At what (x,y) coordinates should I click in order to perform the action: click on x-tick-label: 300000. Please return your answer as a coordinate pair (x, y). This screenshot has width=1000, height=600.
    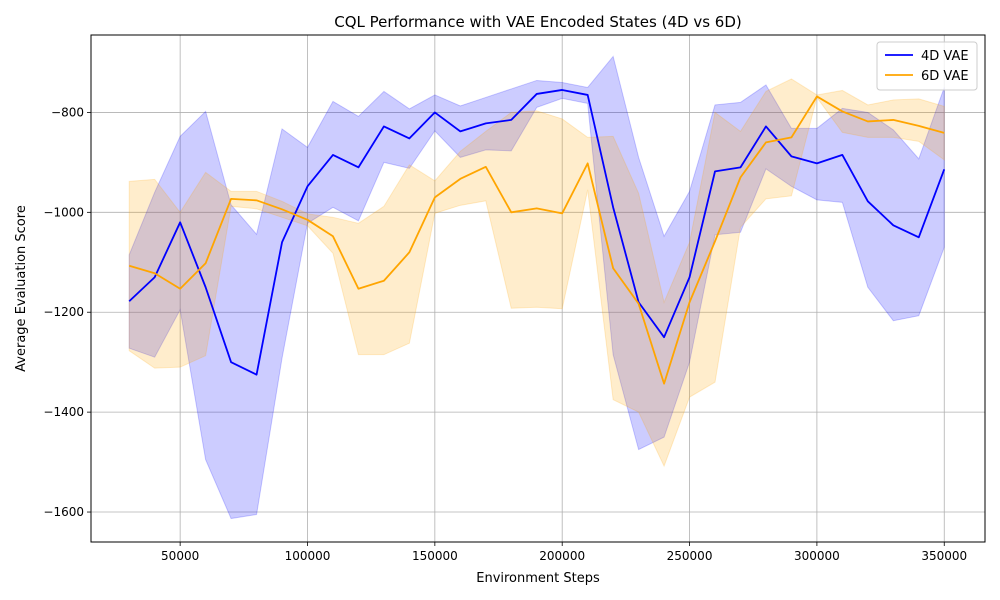
    Looking at the image, I should click on (817, 556).